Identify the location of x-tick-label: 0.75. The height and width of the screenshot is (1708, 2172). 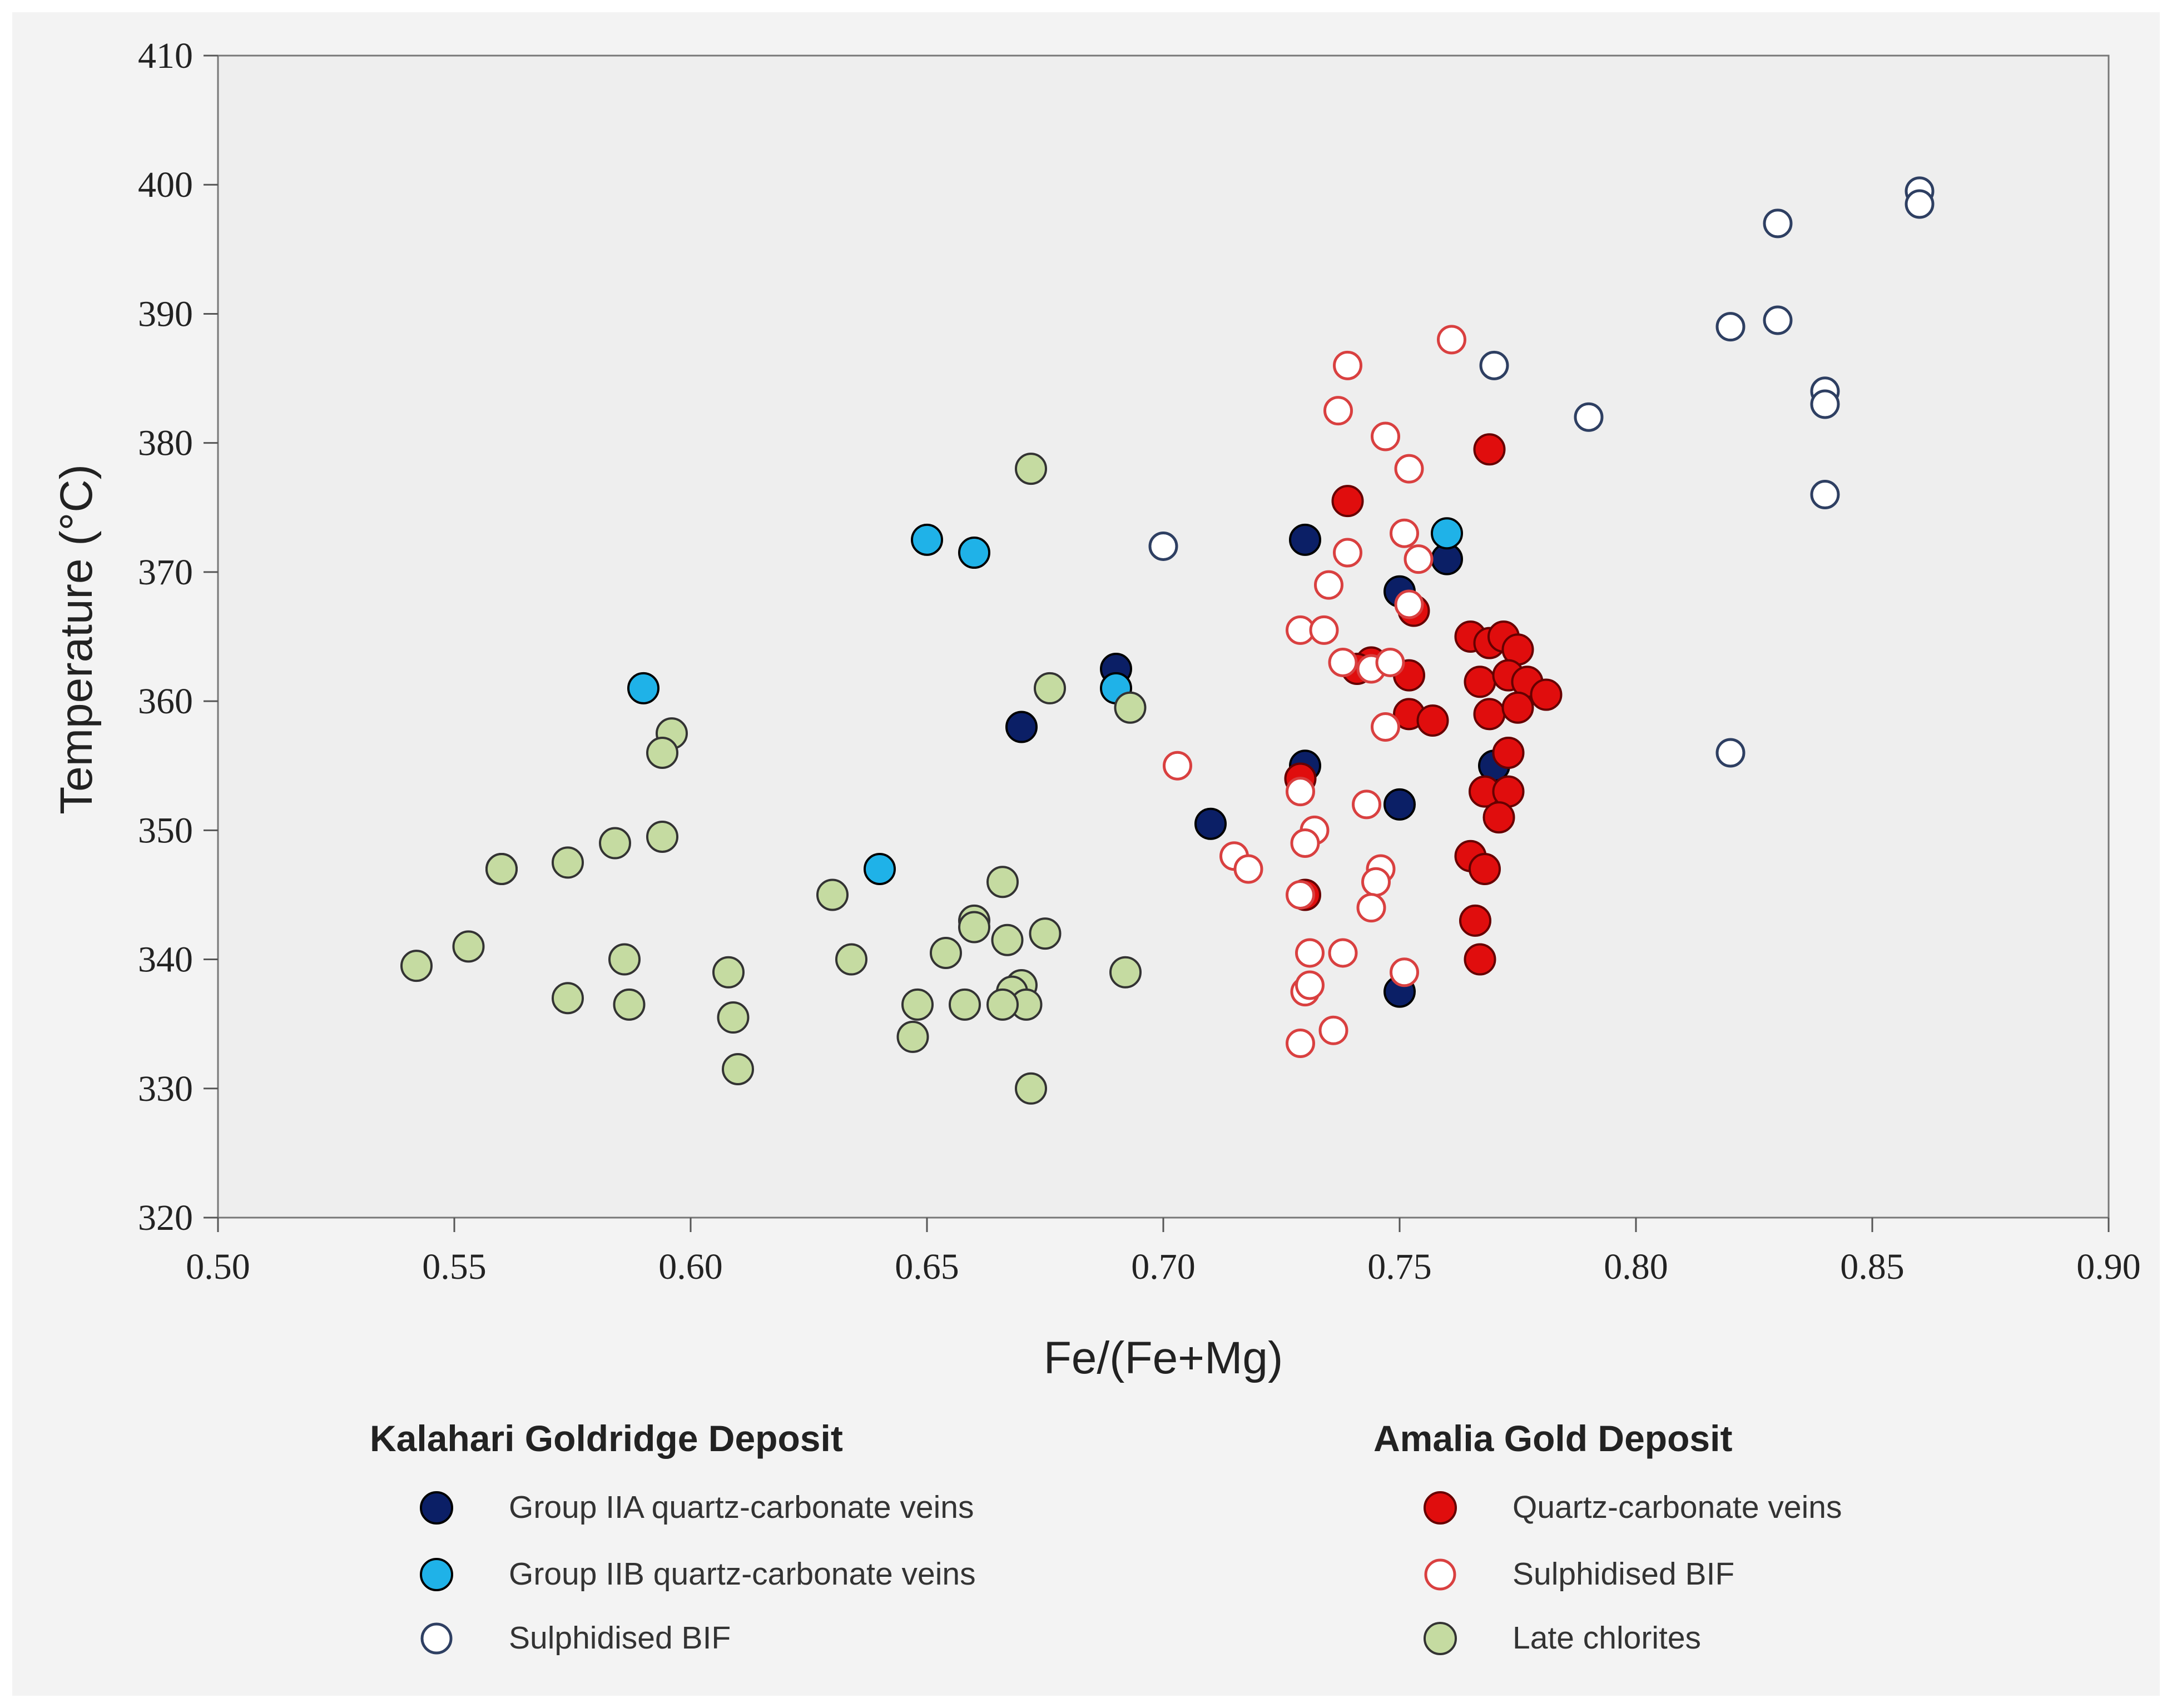
(1399, 1267).